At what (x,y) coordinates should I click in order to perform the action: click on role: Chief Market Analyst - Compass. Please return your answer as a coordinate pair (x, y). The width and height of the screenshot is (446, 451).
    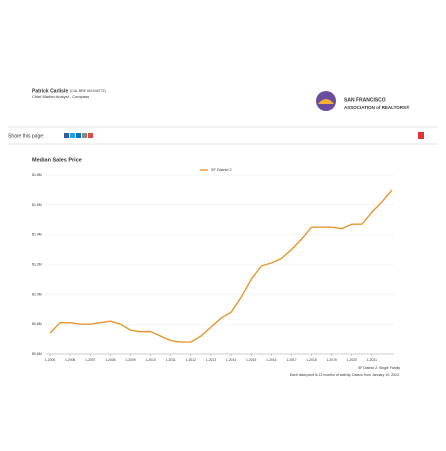
    Looking at the image, I should click on (60, 96).